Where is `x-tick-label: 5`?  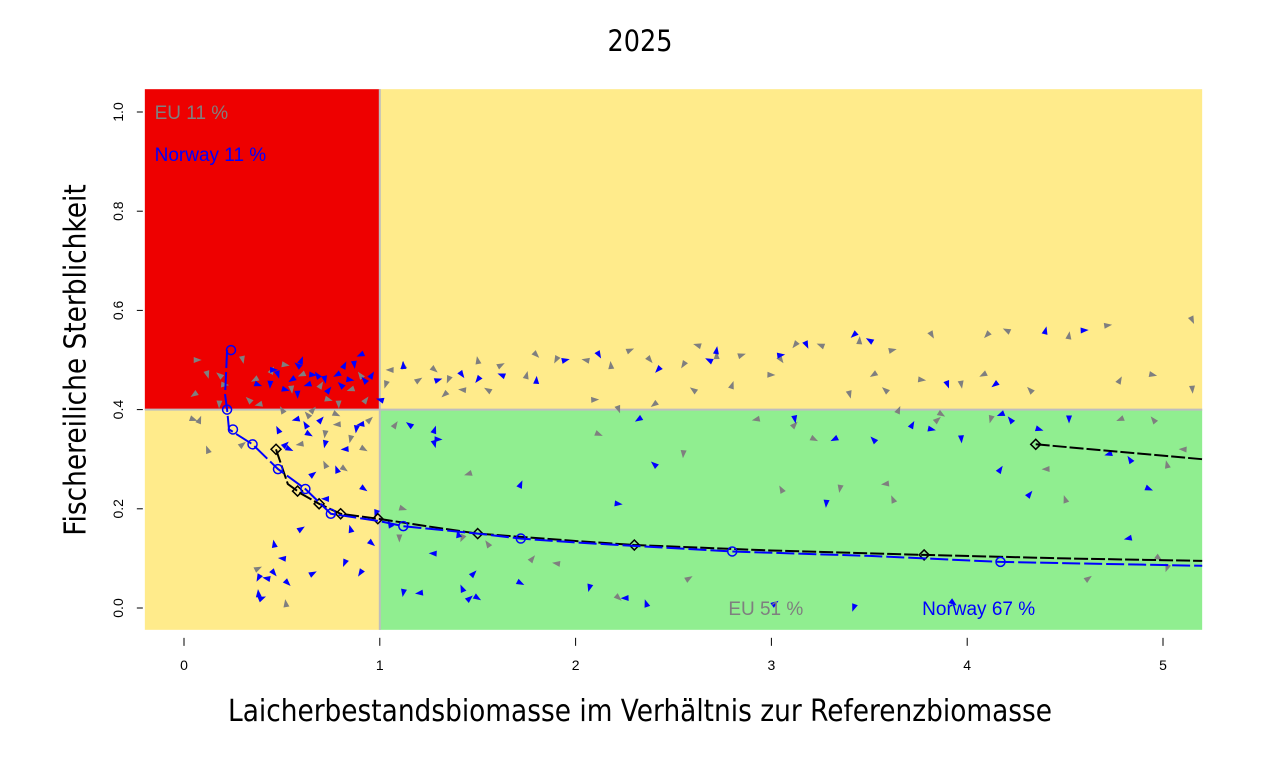
x-tick-label: 5 is located at coordinates (1163, 665).